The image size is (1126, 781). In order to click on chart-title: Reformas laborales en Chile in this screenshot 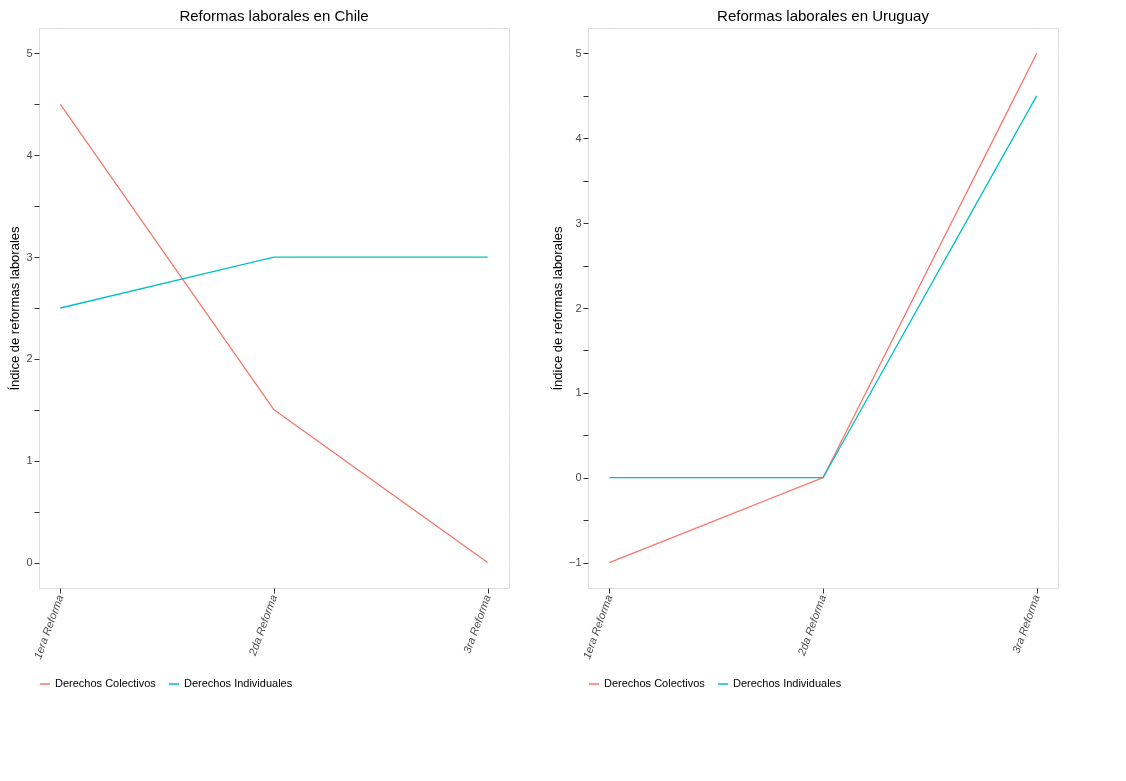, I will do `click(274, 15)`.